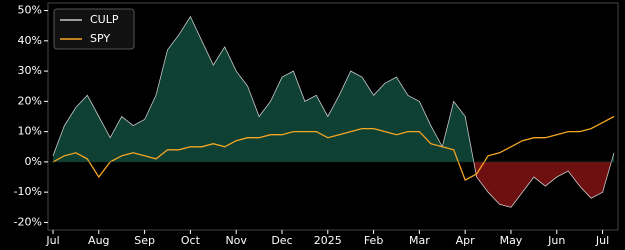 This screenshot has height=250, width=625. I want to click on y-tick-label: 40%, so click(30, 40).